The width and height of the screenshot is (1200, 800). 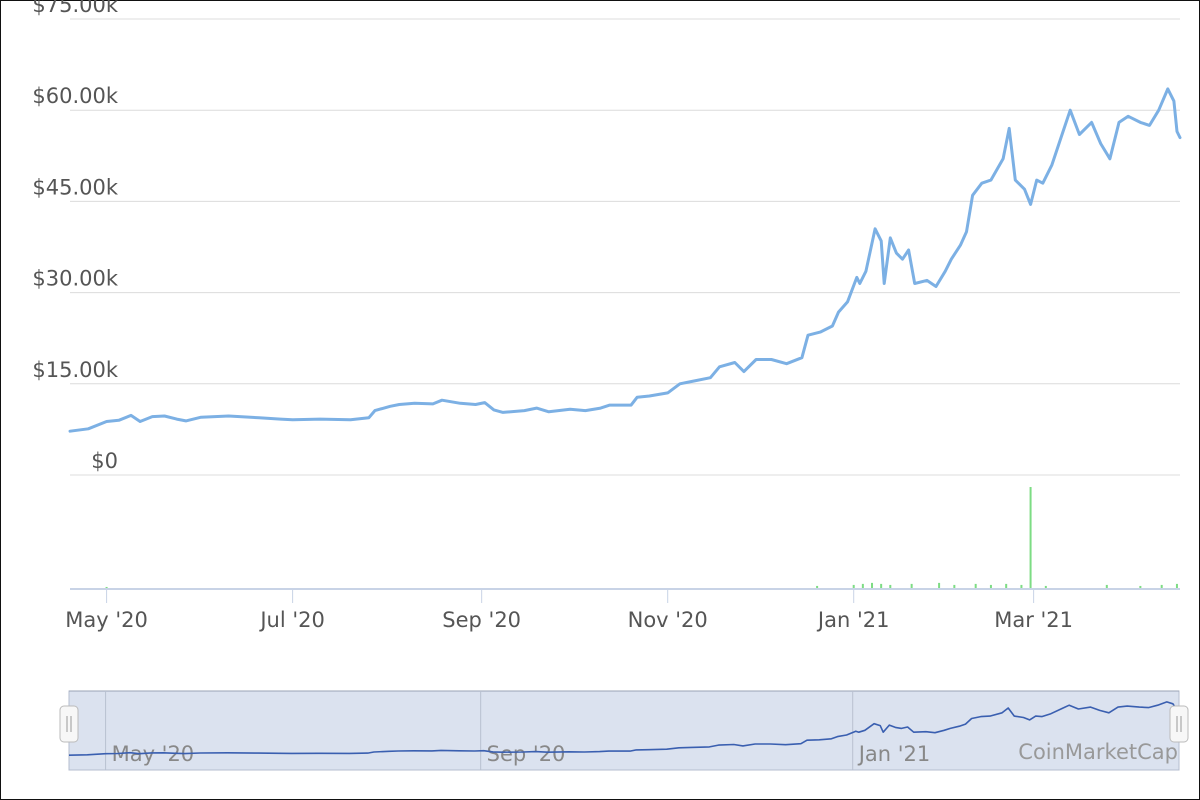 I want to click on x-tick-label: Jan '21, so click(x=853, y=620).